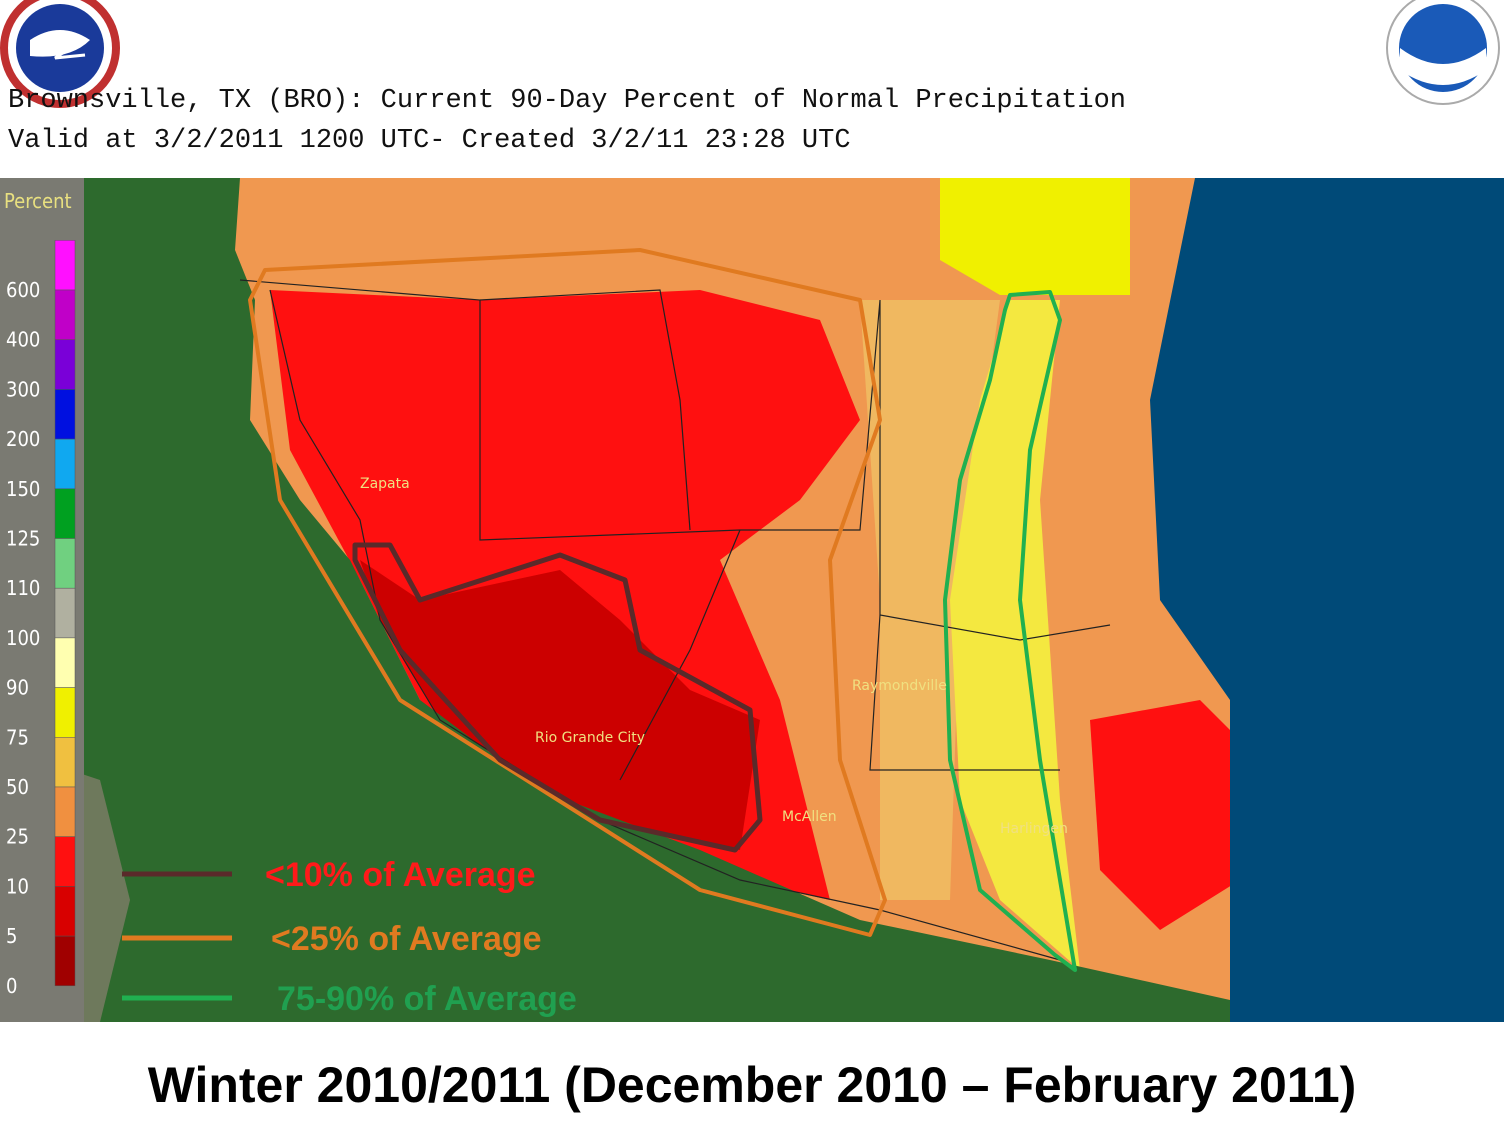  I want to click on scale-label: 90, so click(17, 688).